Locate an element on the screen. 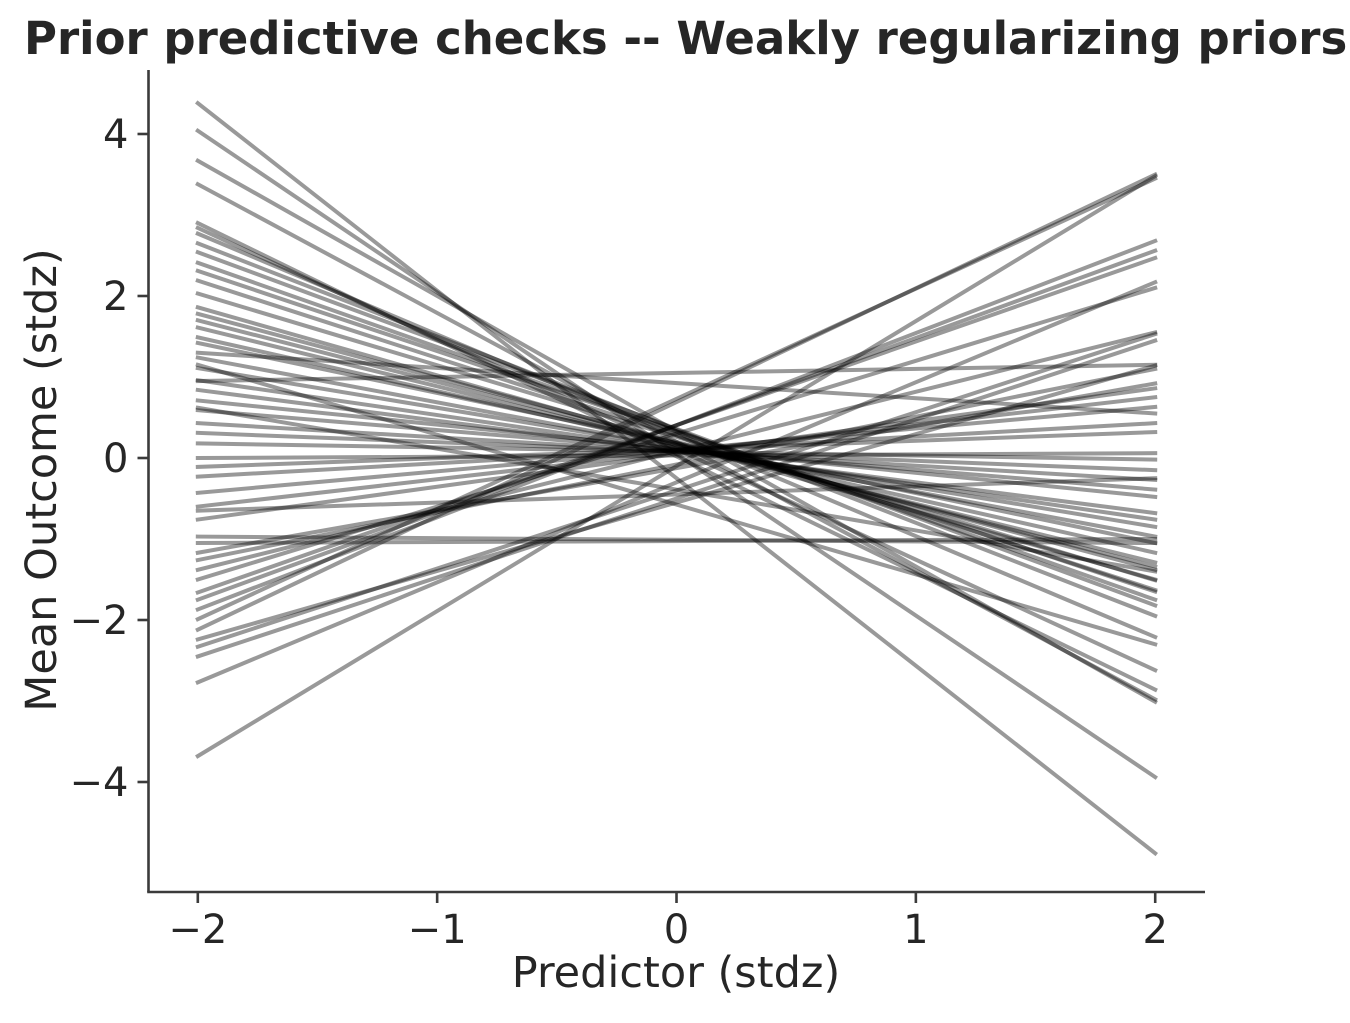  y-axis-label: Mean Outcome (stdz) is located at coordinates (42, 480).